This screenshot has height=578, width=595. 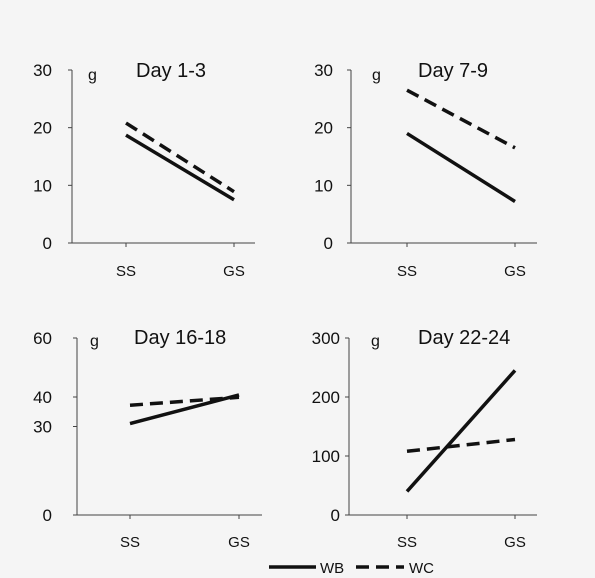 I want to click on y-tick-label: 100, so click(x=326, y=456).